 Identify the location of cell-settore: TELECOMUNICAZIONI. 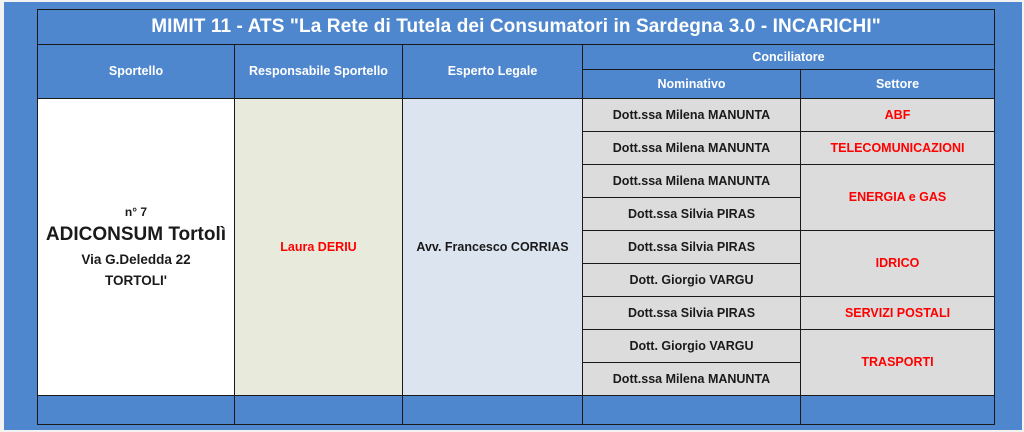
(897, 148).